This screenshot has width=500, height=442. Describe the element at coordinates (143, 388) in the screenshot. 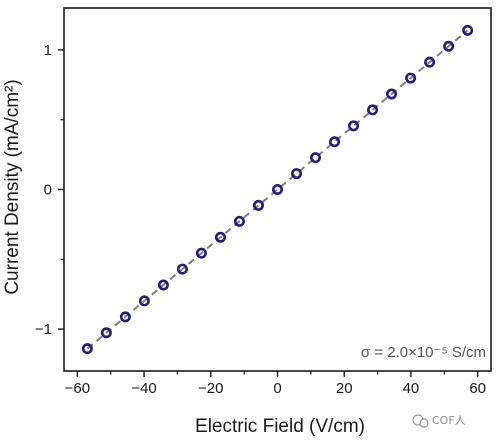

I see `x-tick-label: −40` at that location.